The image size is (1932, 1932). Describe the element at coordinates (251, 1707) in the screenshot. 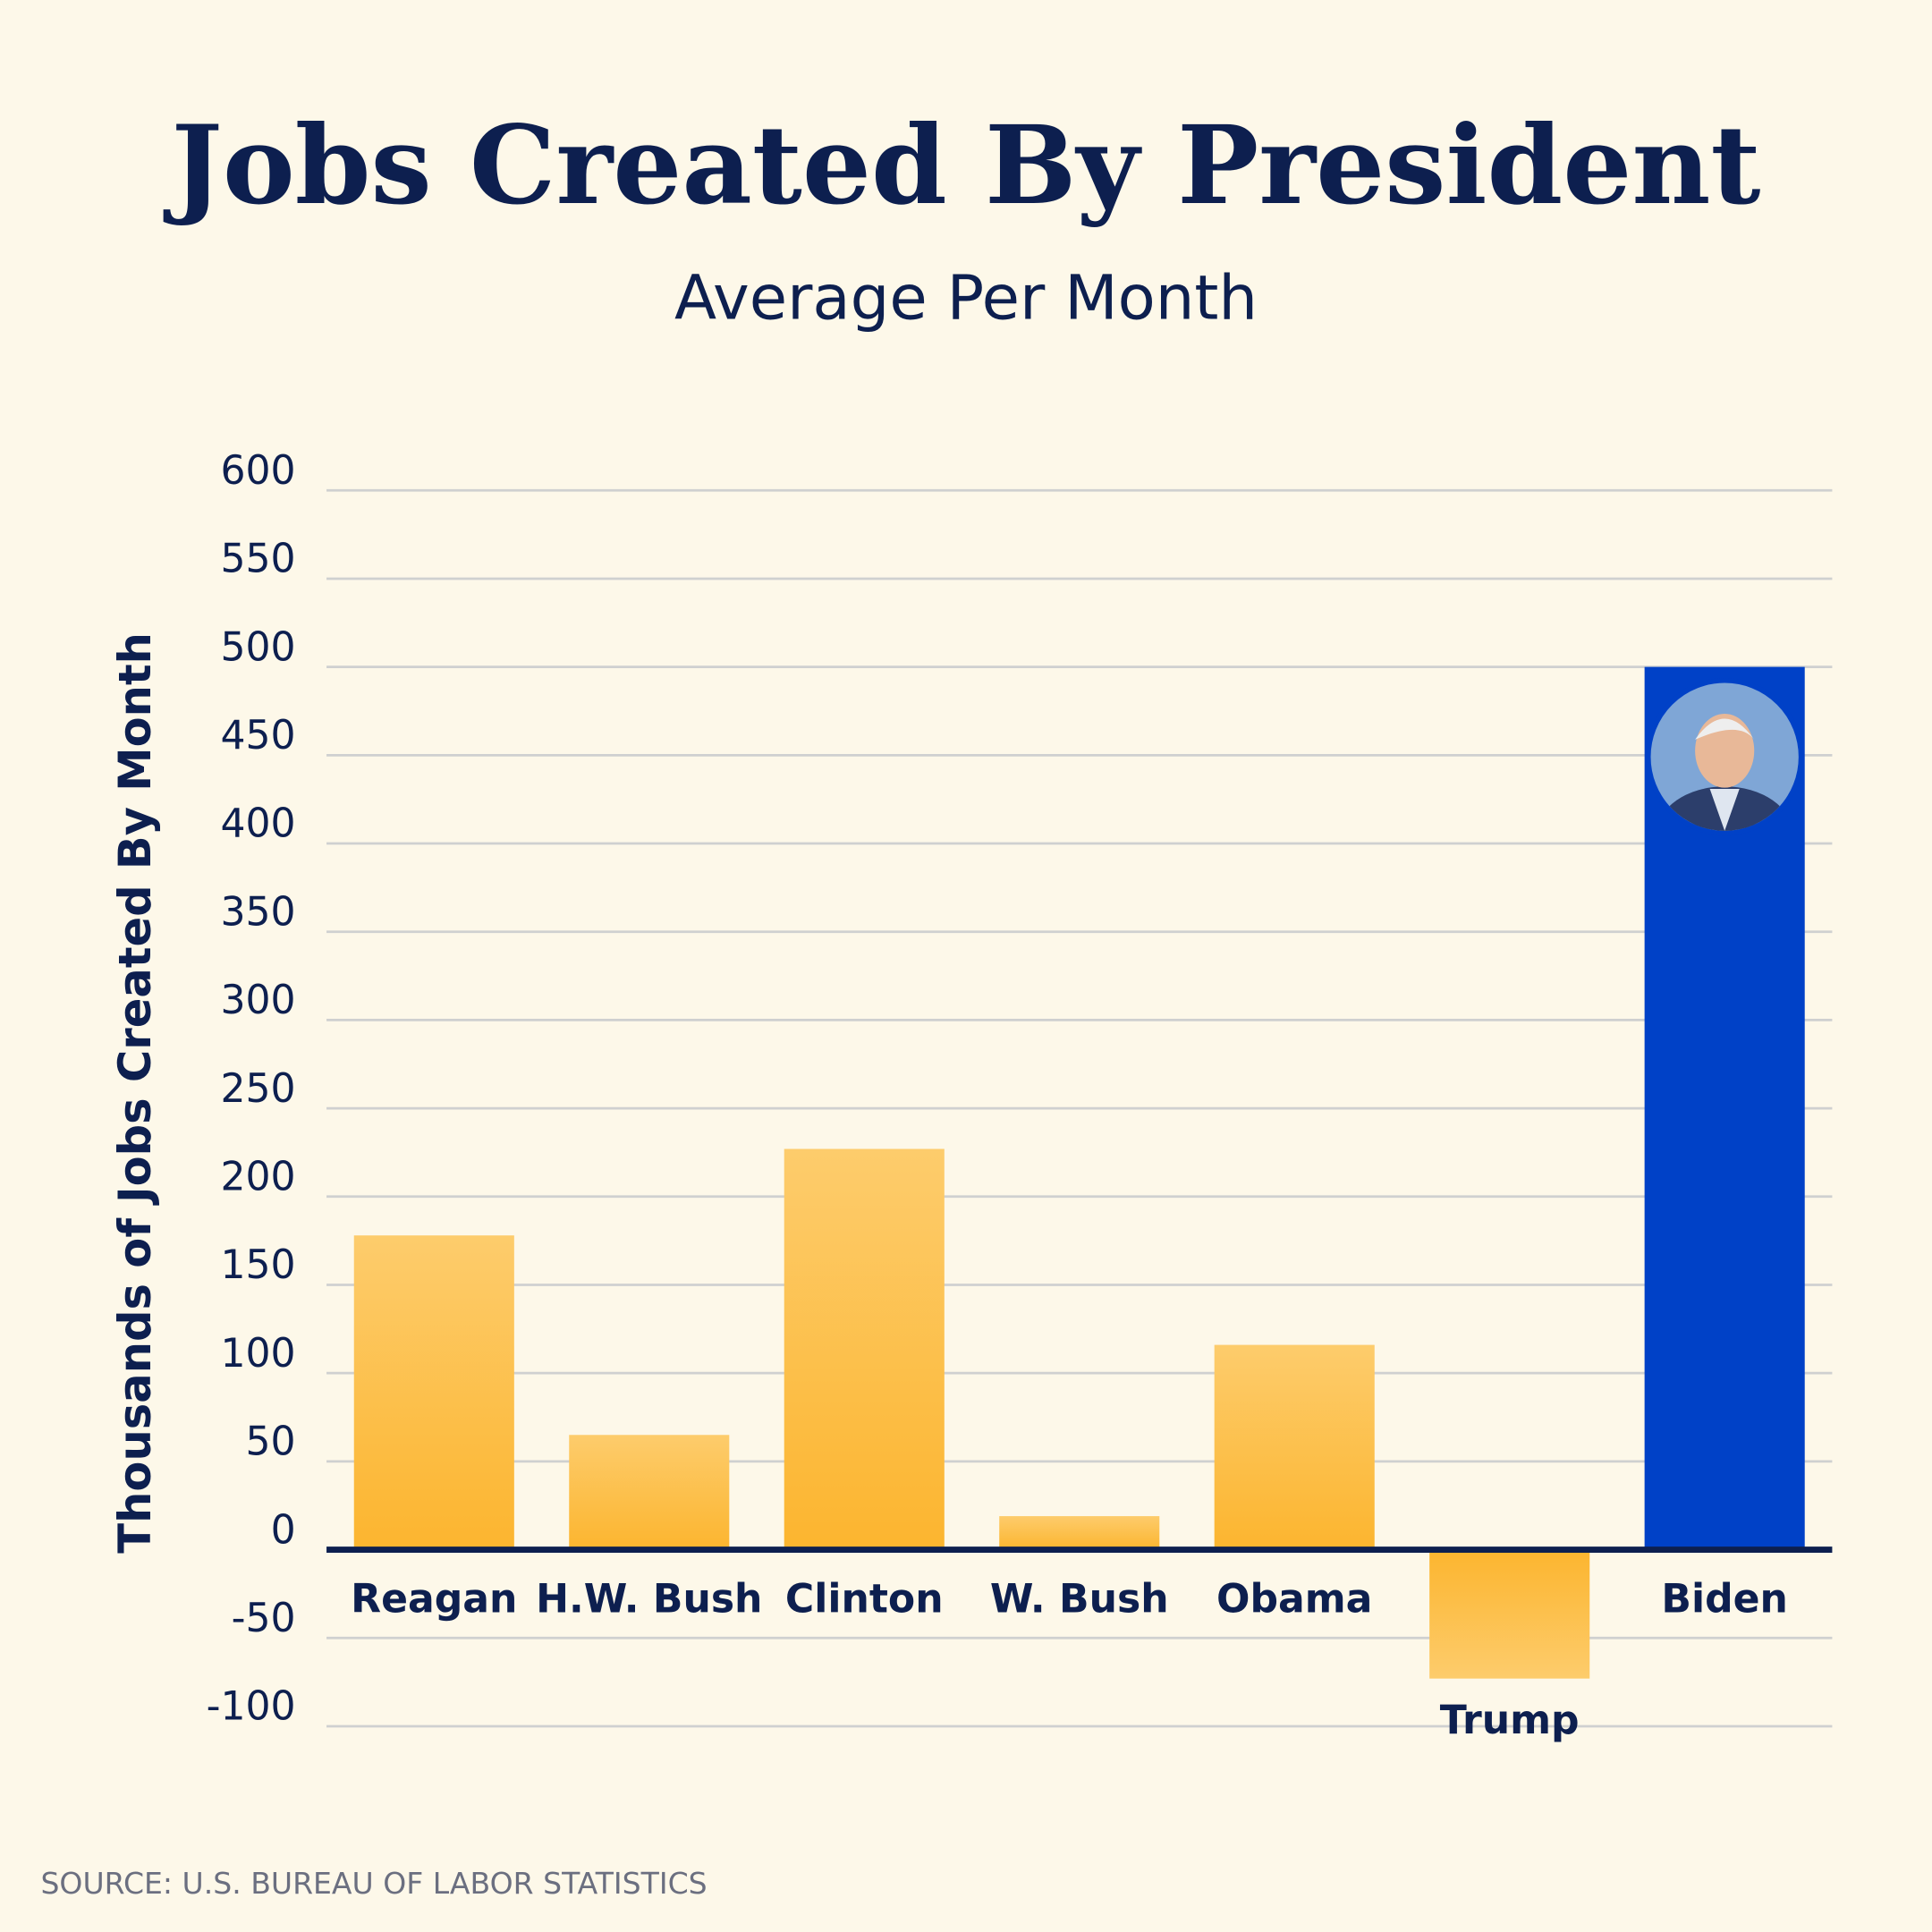

I see `y-tick-label: -100` at that location.